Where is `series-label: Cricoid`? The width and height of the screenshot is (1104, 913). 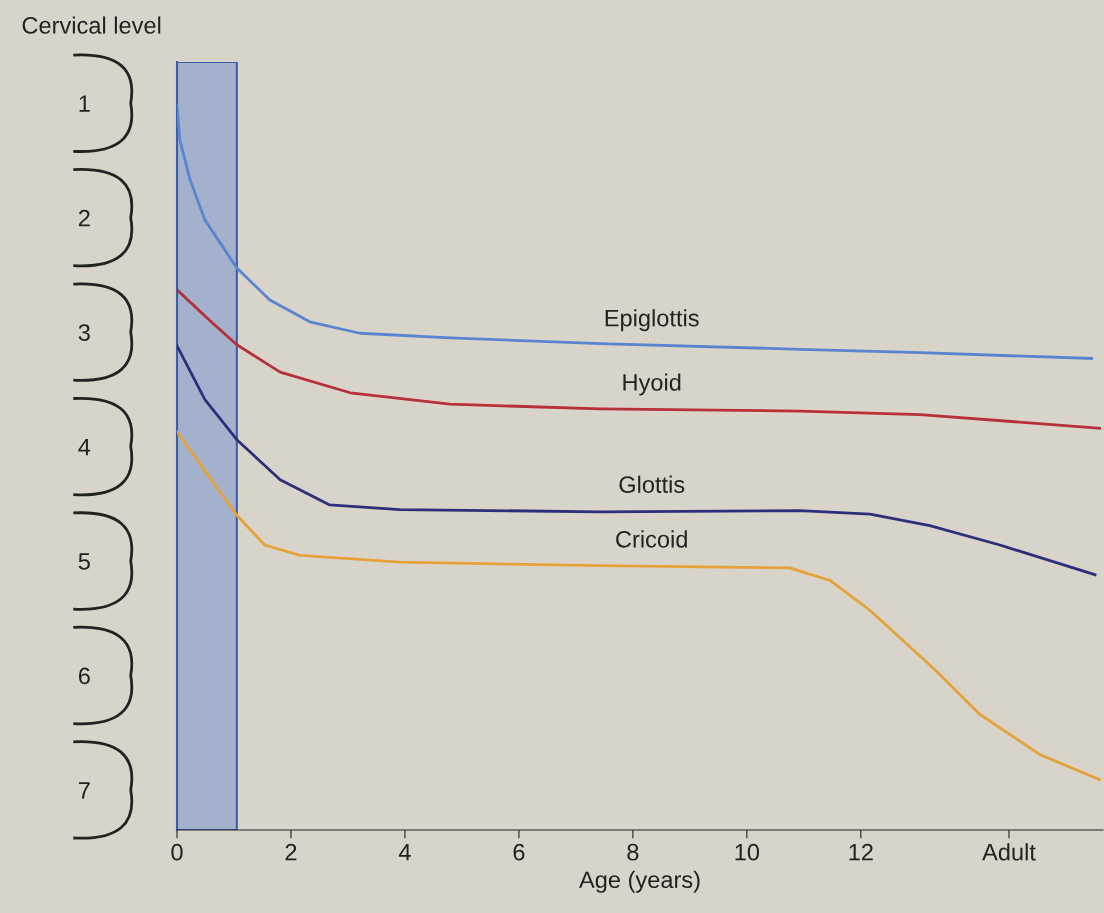 series-label: Cricoid is located at coordinates (651, 539).